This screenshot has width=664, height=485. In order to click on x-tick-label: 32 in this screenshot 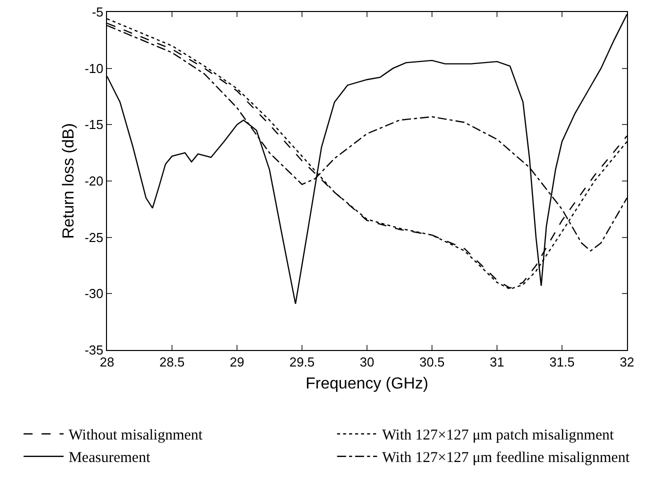, I will do `click(627, 362)`.